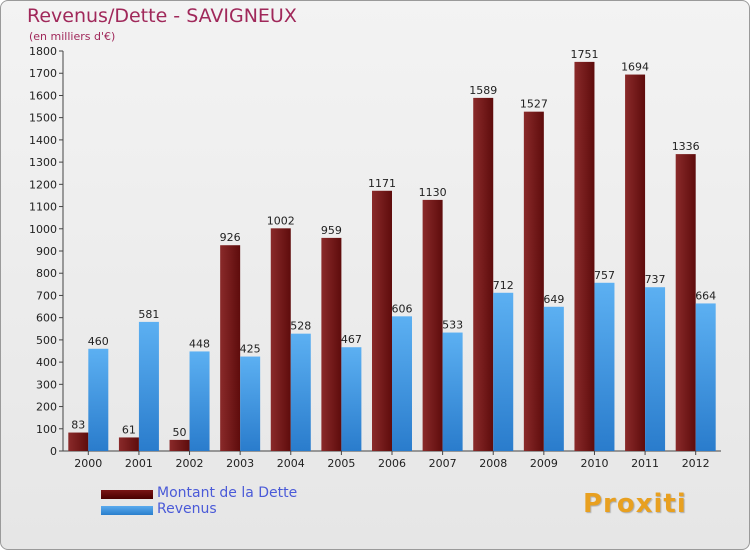 This screenshot has height=550, width=750. I want to click on x-tick-label: 2010, so click(594, 463).